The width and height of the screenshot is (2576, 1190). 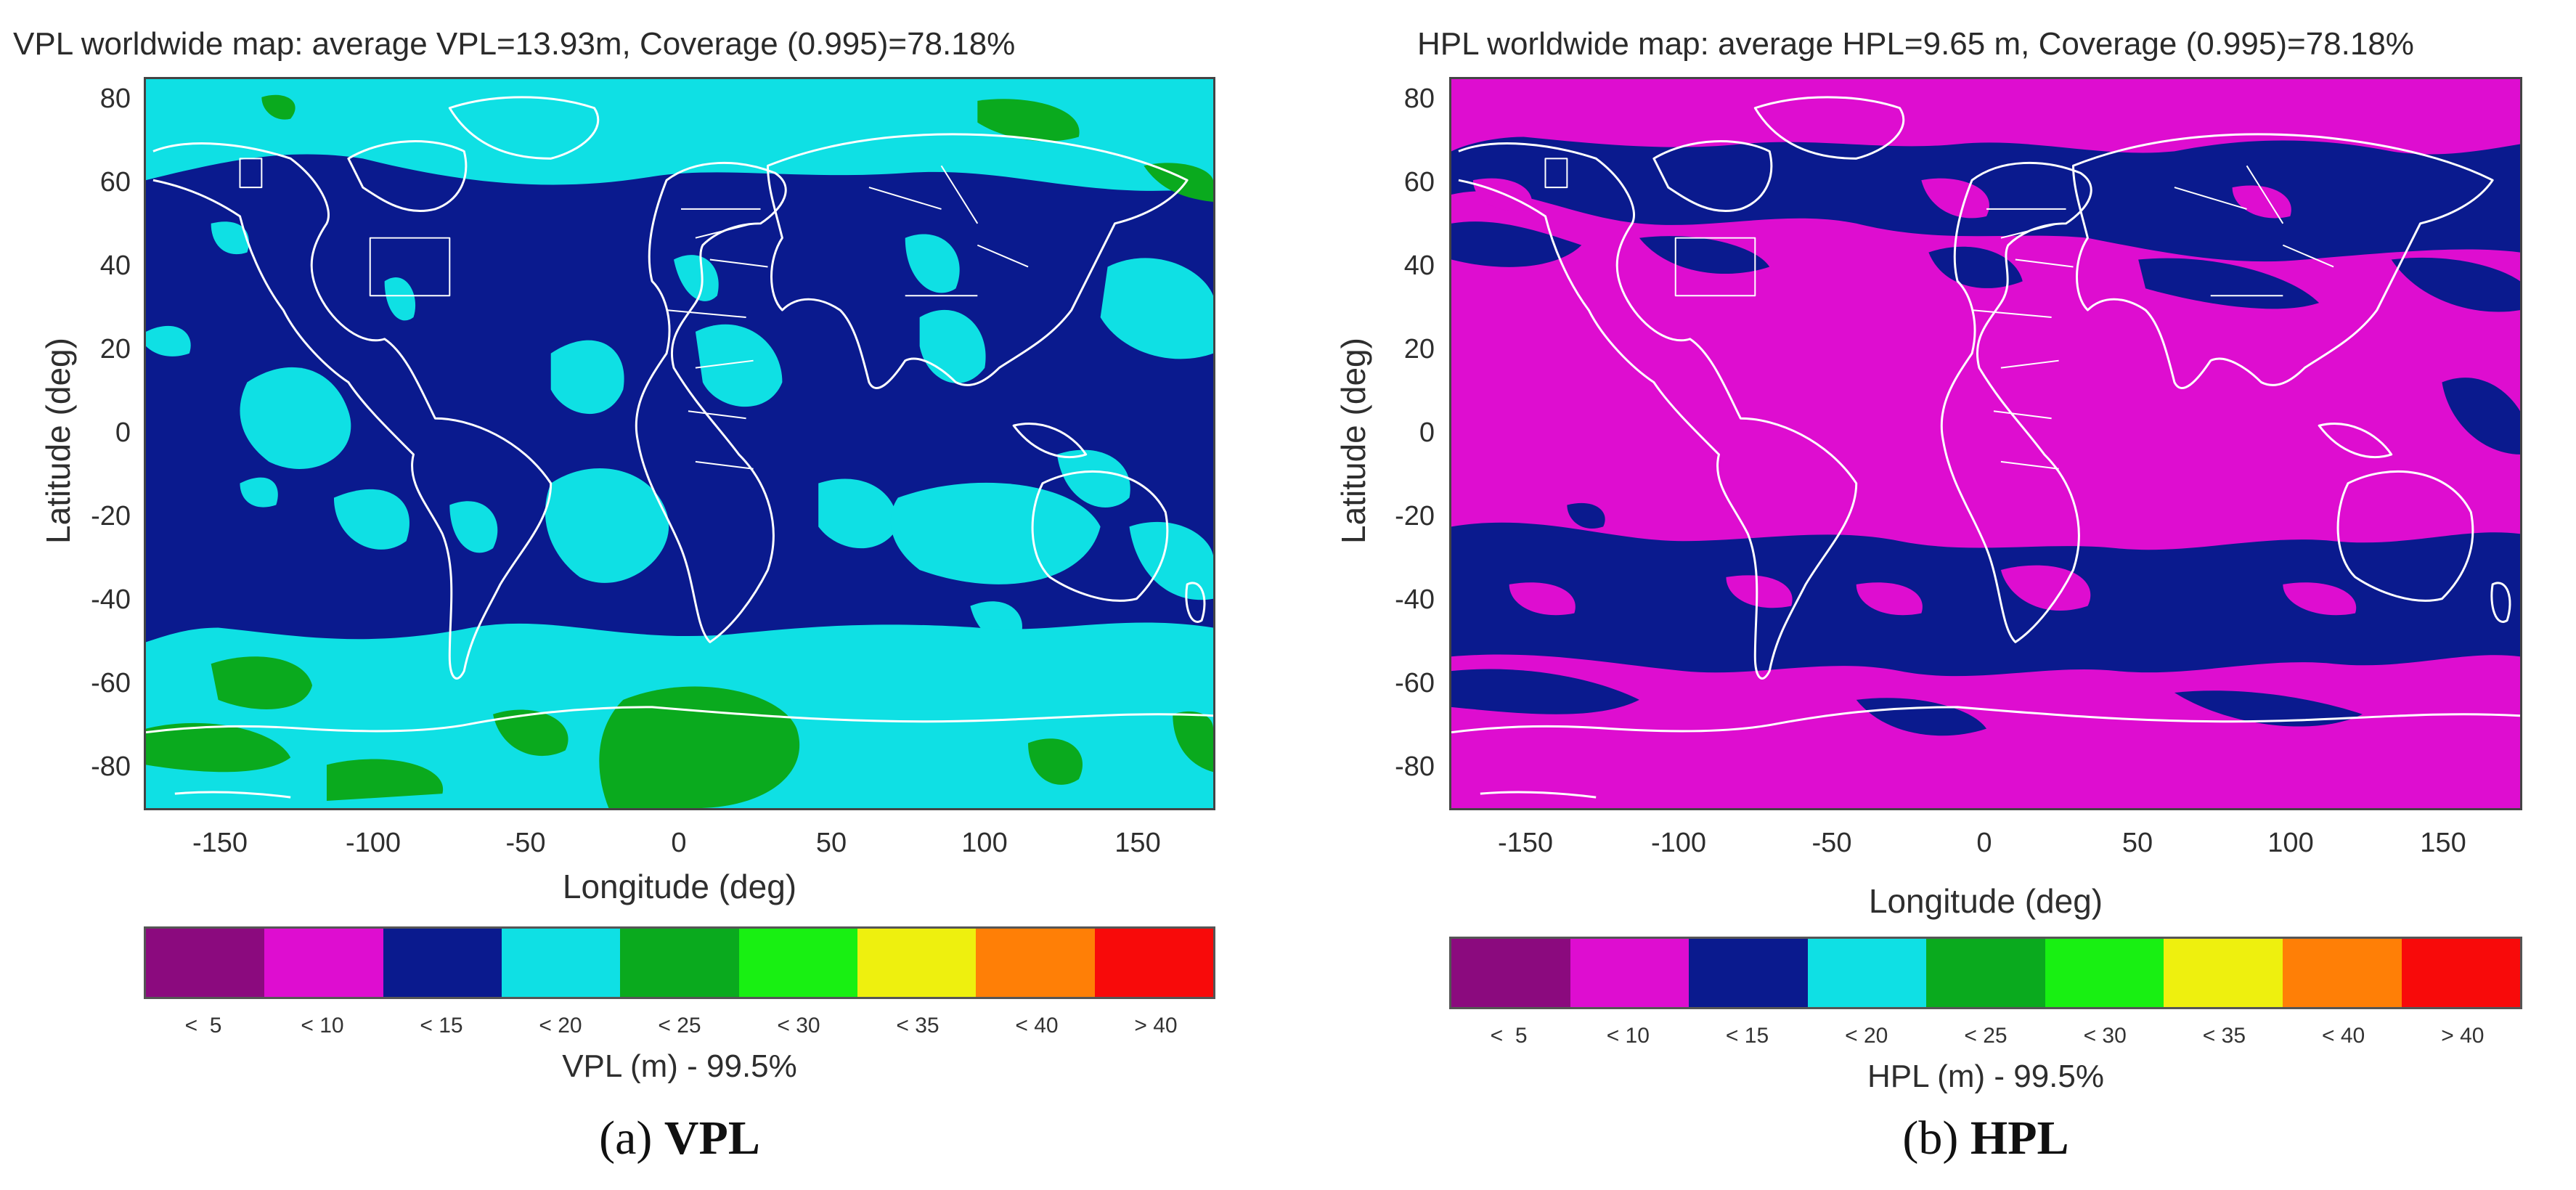 What do you see at coordinates (1985, 1076) in the screenshot?
I see `hpl-colorbar-title: HPL (m) - 99.5%` at bounding box center [1985, 1076].